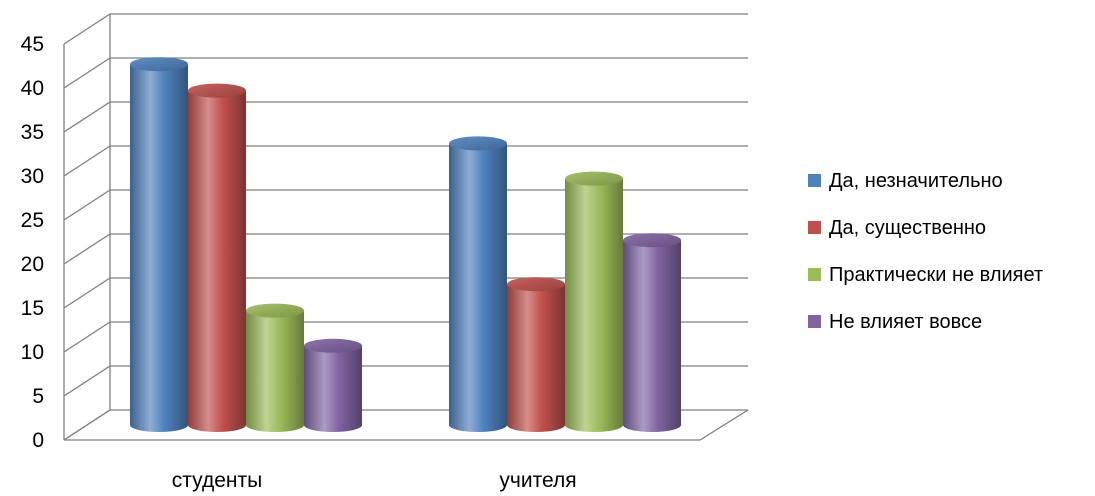 The height and width of the screenshot is (496, 1095). I want to click on y-tick-label: 20, so click(32, 264).